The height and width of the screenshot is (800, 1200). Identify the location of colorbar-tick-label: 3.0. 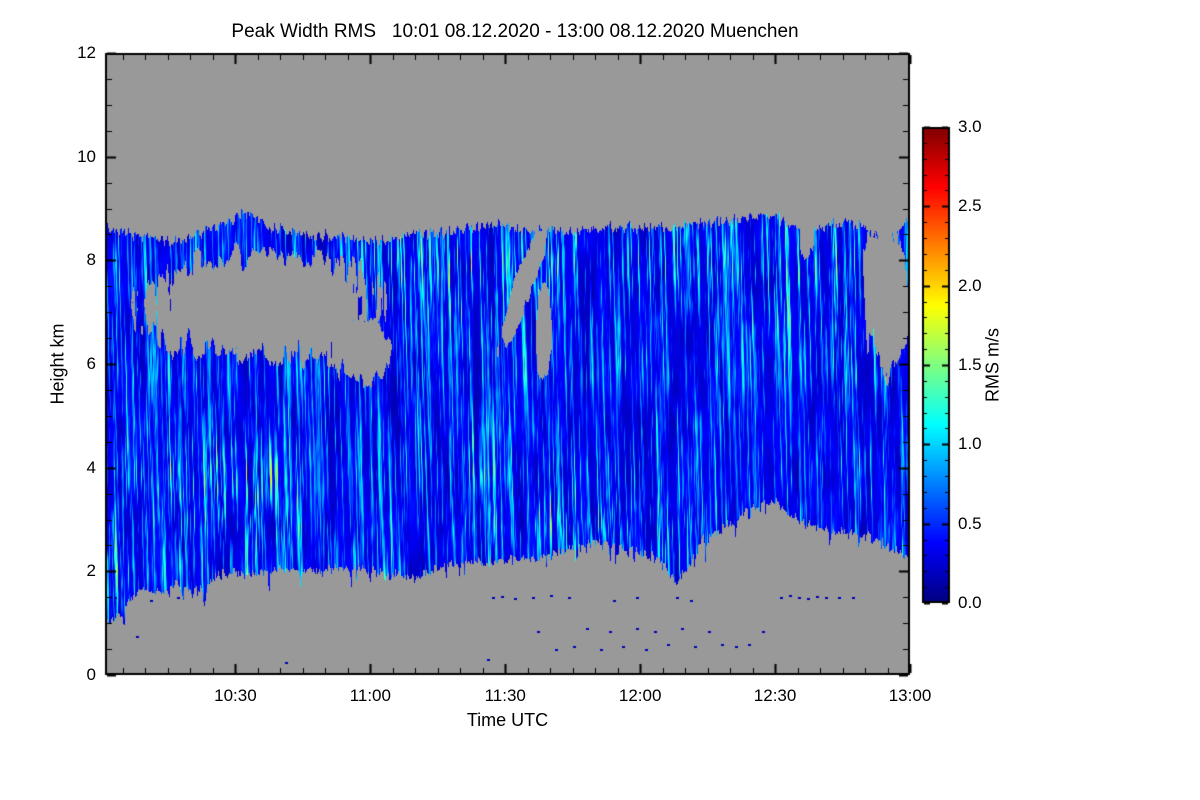
(970, 126).